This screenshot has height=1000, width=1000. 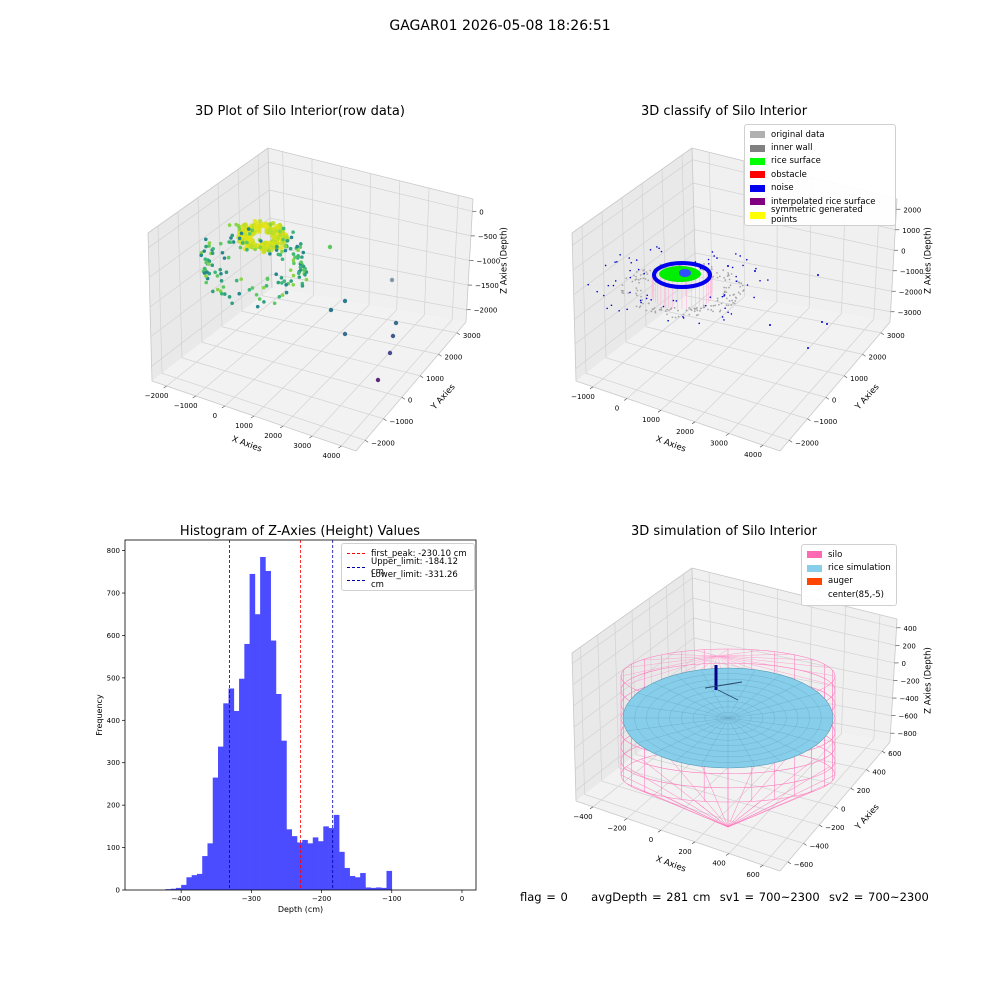 What do you see at coordinates (883, 752) in the screenshot?
I see `sim-y-tick` at bounding box center [883, 752].